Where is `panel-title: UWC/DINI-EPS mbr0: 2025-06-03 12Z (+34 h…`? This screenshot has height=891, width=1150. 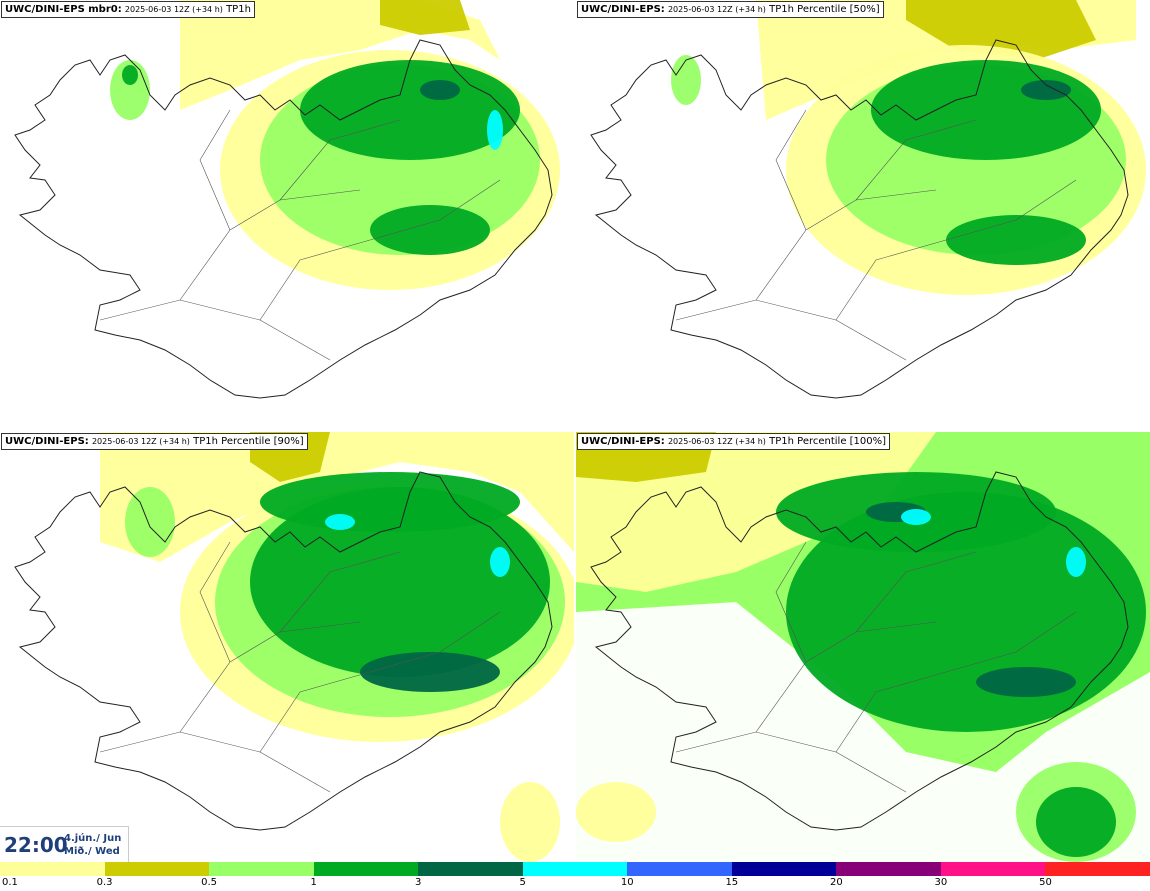
panel-title: UWC/DINI-EPS mbr0: 2025-06-03 12Z (+34 h… is located at coordinates (128, 9).